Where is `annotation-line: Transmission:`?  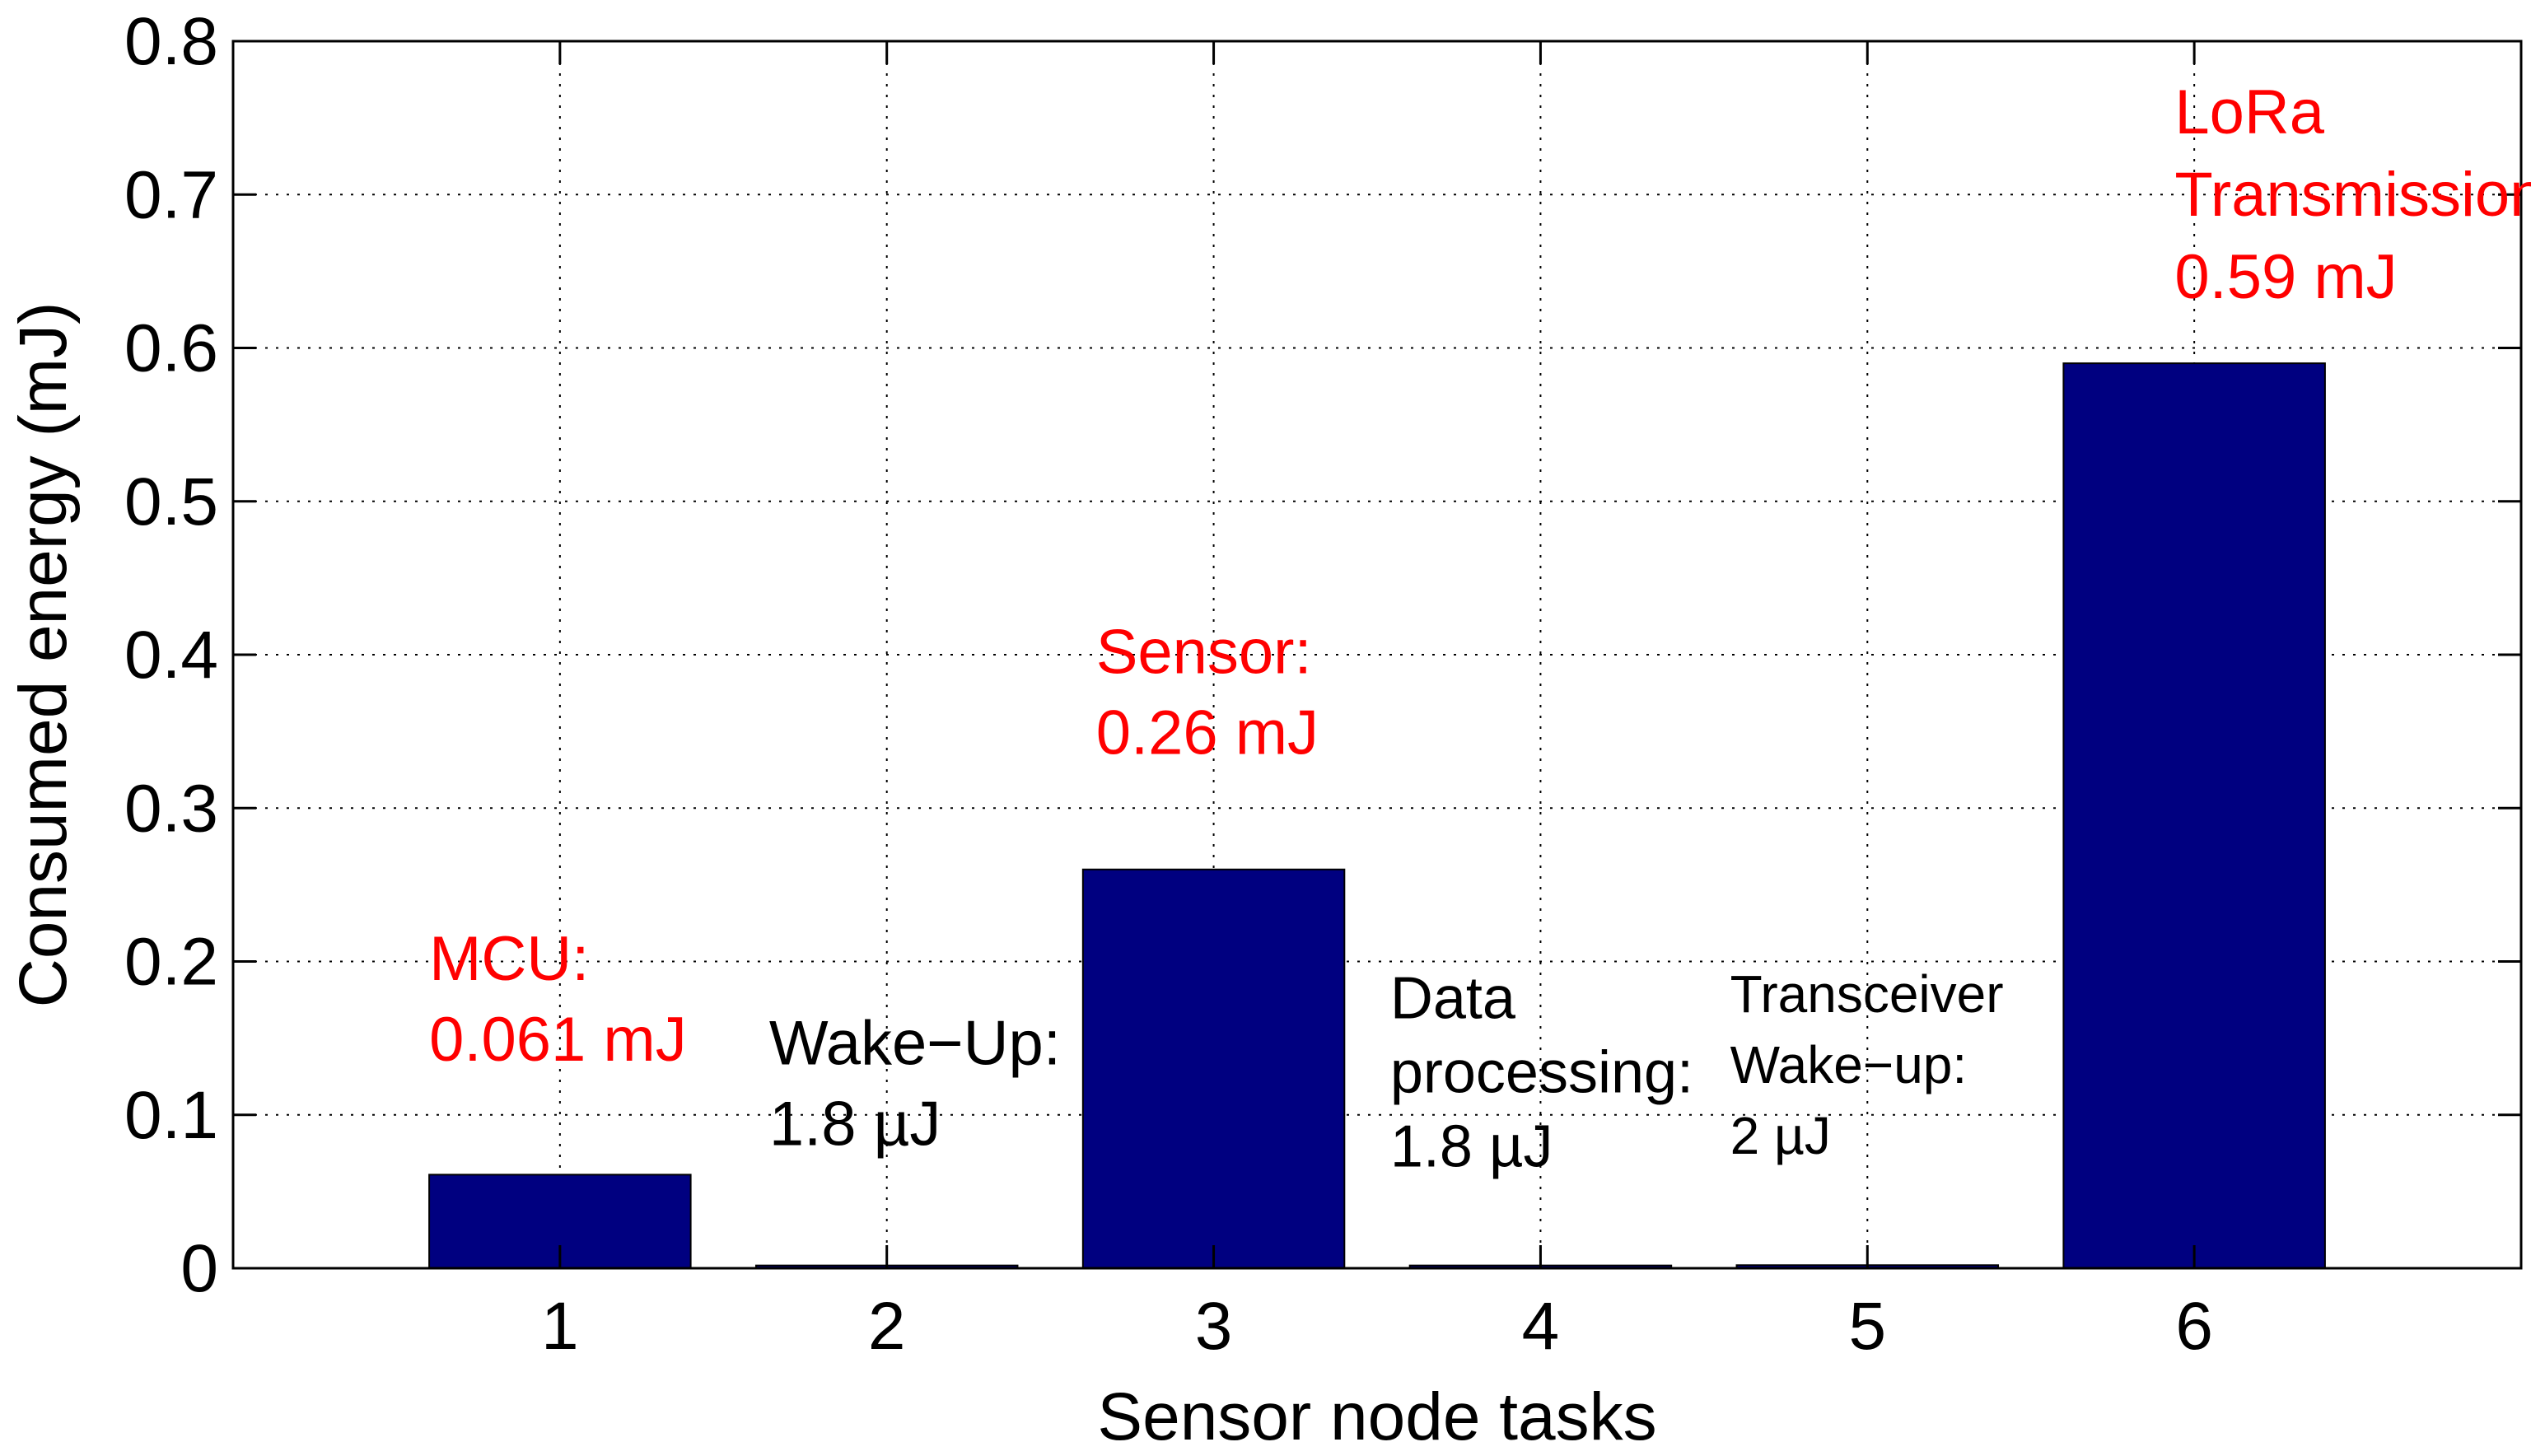
annotation-line: Transmission: is located at coordinates (2352, 195).